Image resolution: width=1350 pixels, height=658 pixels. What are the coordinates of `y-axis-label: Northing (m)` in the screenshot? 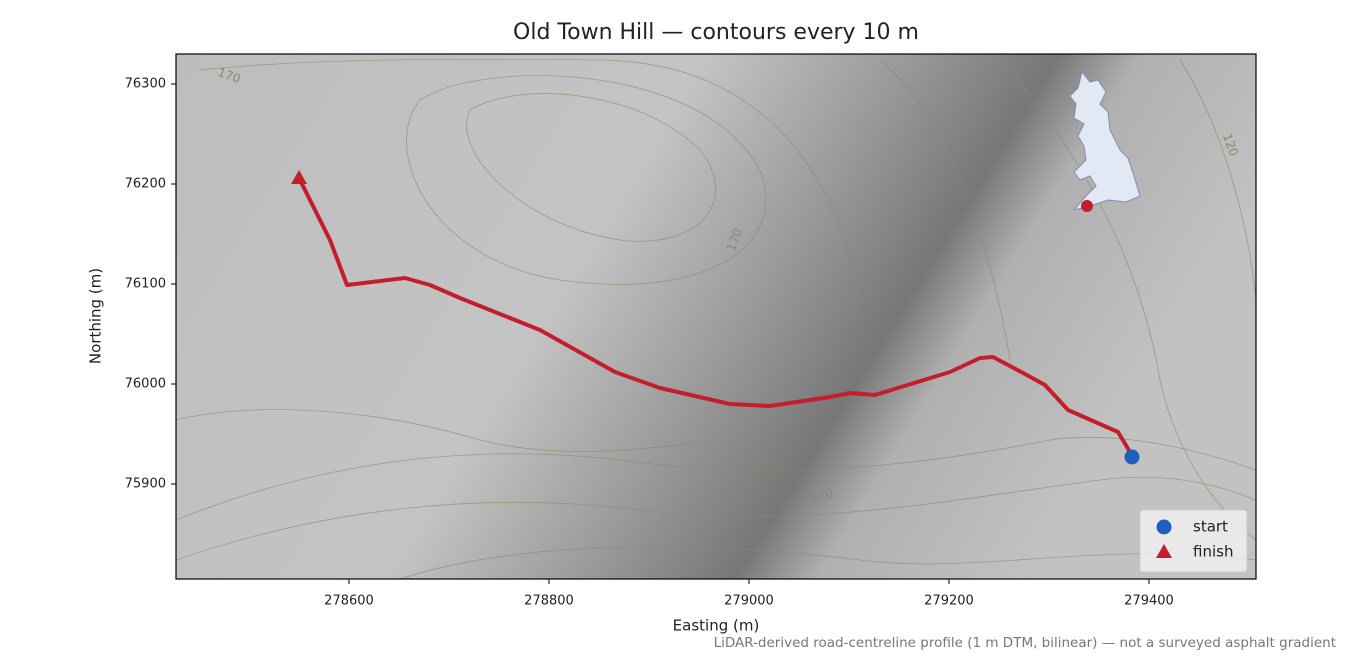 It's located at (96, 316).